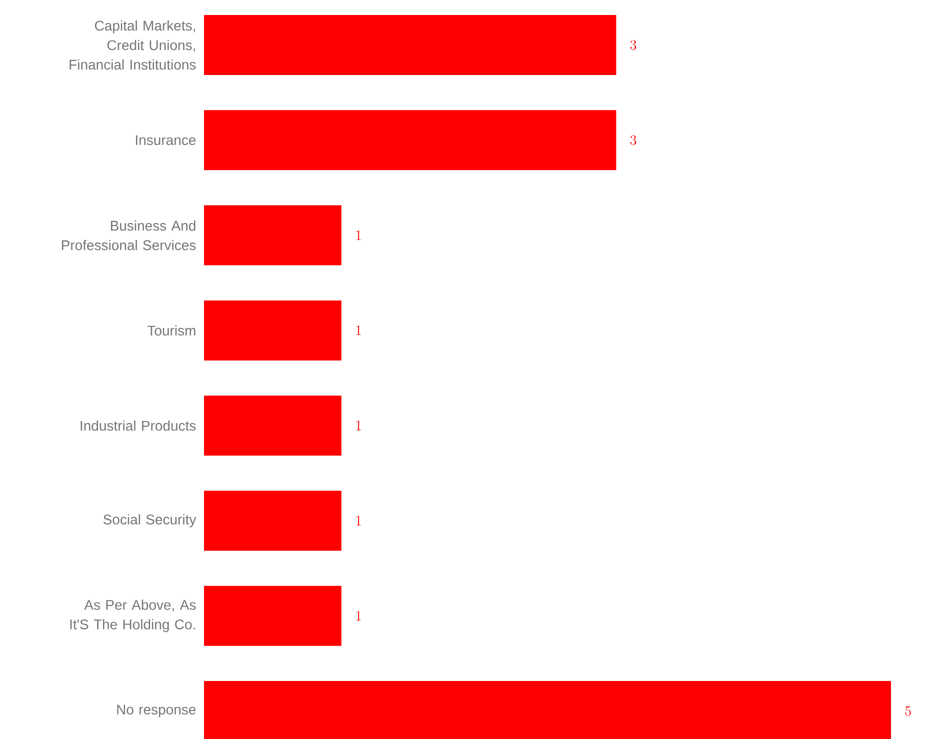  What do you see at coordinates (166, 140) in the screenshot?
I see `y-tick-label: Insurance` at bounding box center [166, 140].